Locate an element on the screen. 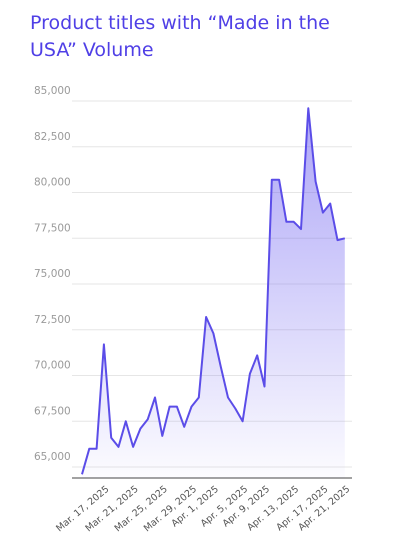 The image size is (408, 541). y-tick-label: 77,500 is located at coordinates (52, 228).